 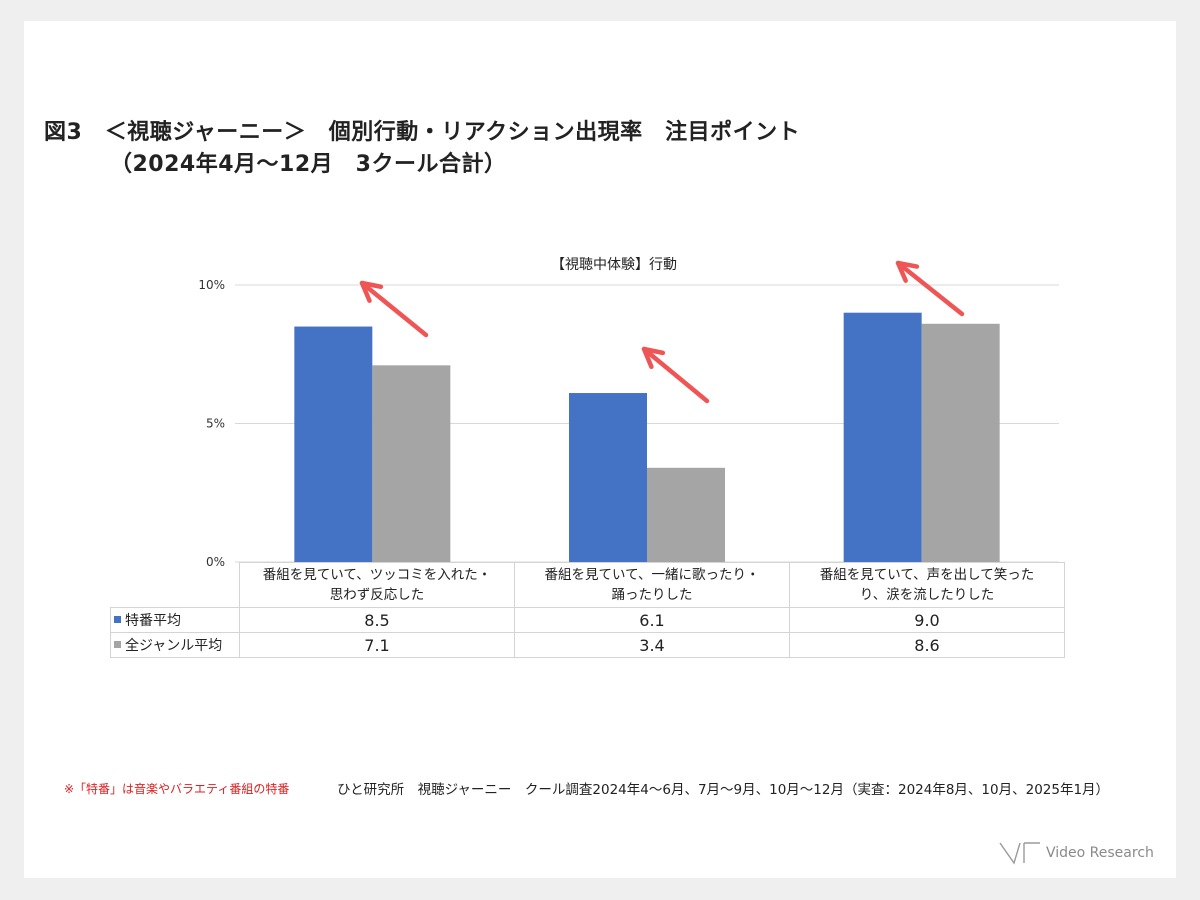 What do you see at coordinates (927, 620) in the screenshot?
I see `value-cell: 9.0` at bounding box center [927, 620].